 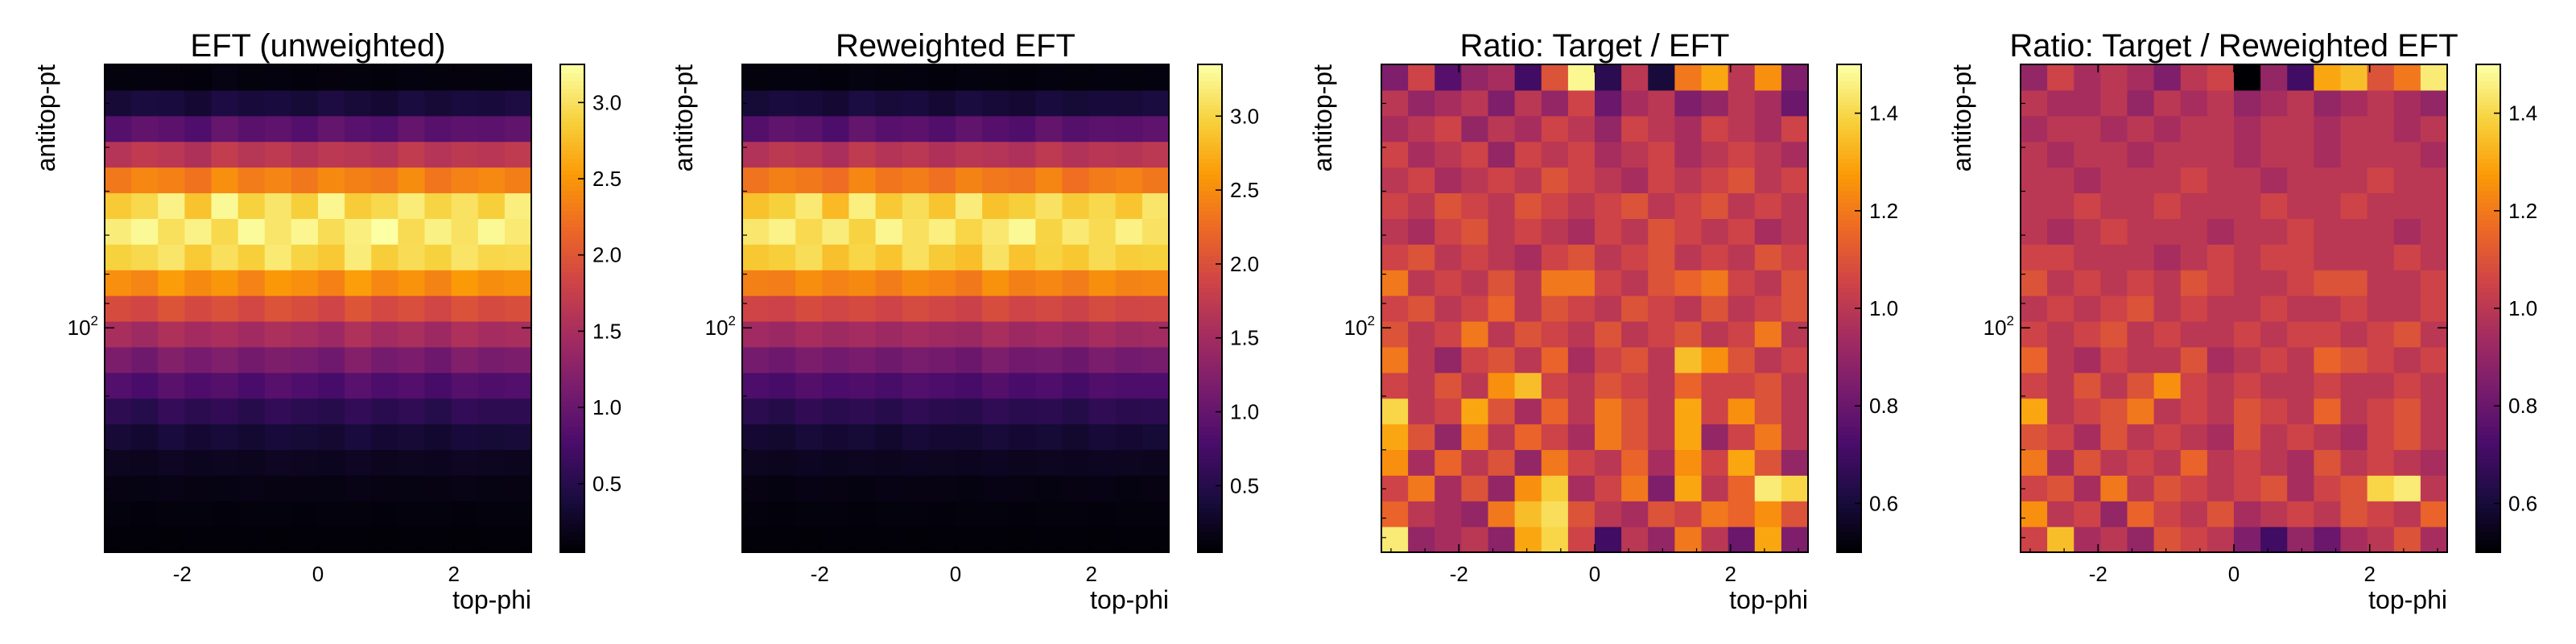 What do you see at coordinates (2522, 308) in the screenshot?
I see `colorbar-tick-label: 1.0` at bounding box center [2522, 308].